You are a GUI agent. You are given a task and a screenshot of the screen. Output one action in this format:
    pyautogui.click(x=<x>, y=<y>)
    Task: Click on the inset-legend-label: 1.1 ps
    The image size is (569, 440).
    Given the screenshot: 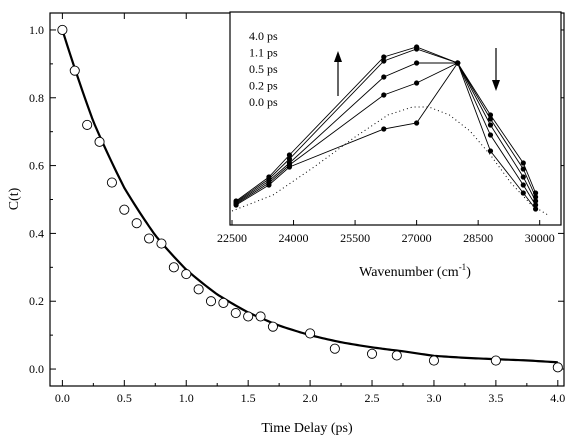 What is the action you would take?
    pyautogui.click(x=263, y=53)
    